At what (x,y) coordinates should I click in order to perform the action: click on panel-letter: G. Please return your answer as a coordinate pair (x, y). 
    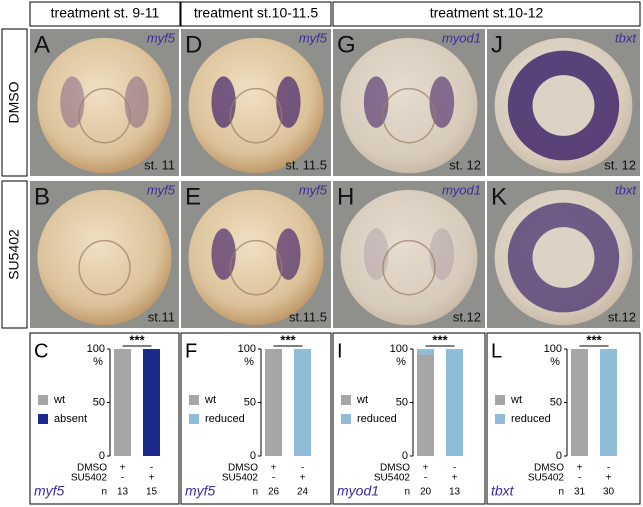
    Looking at the image, I should click on (346, 44).